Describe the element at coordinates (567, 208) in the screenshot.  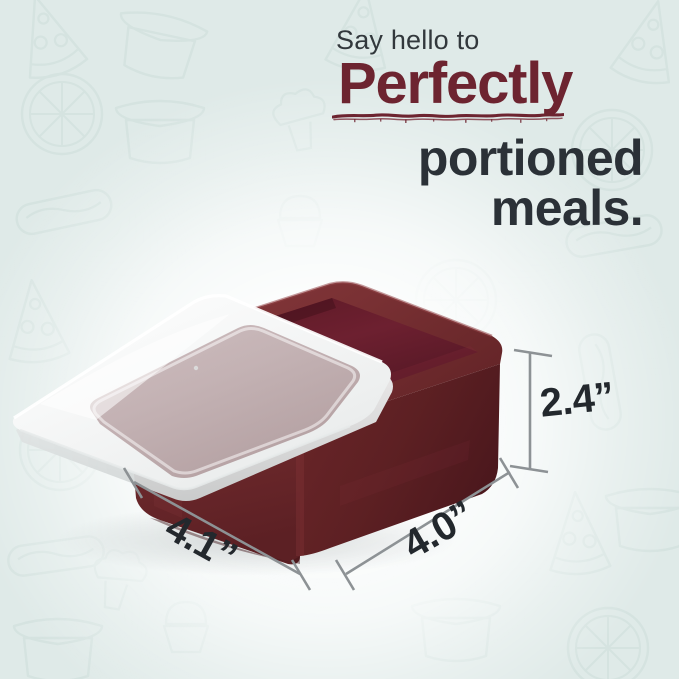
I see `headline-line-meals: meals.` at that location.